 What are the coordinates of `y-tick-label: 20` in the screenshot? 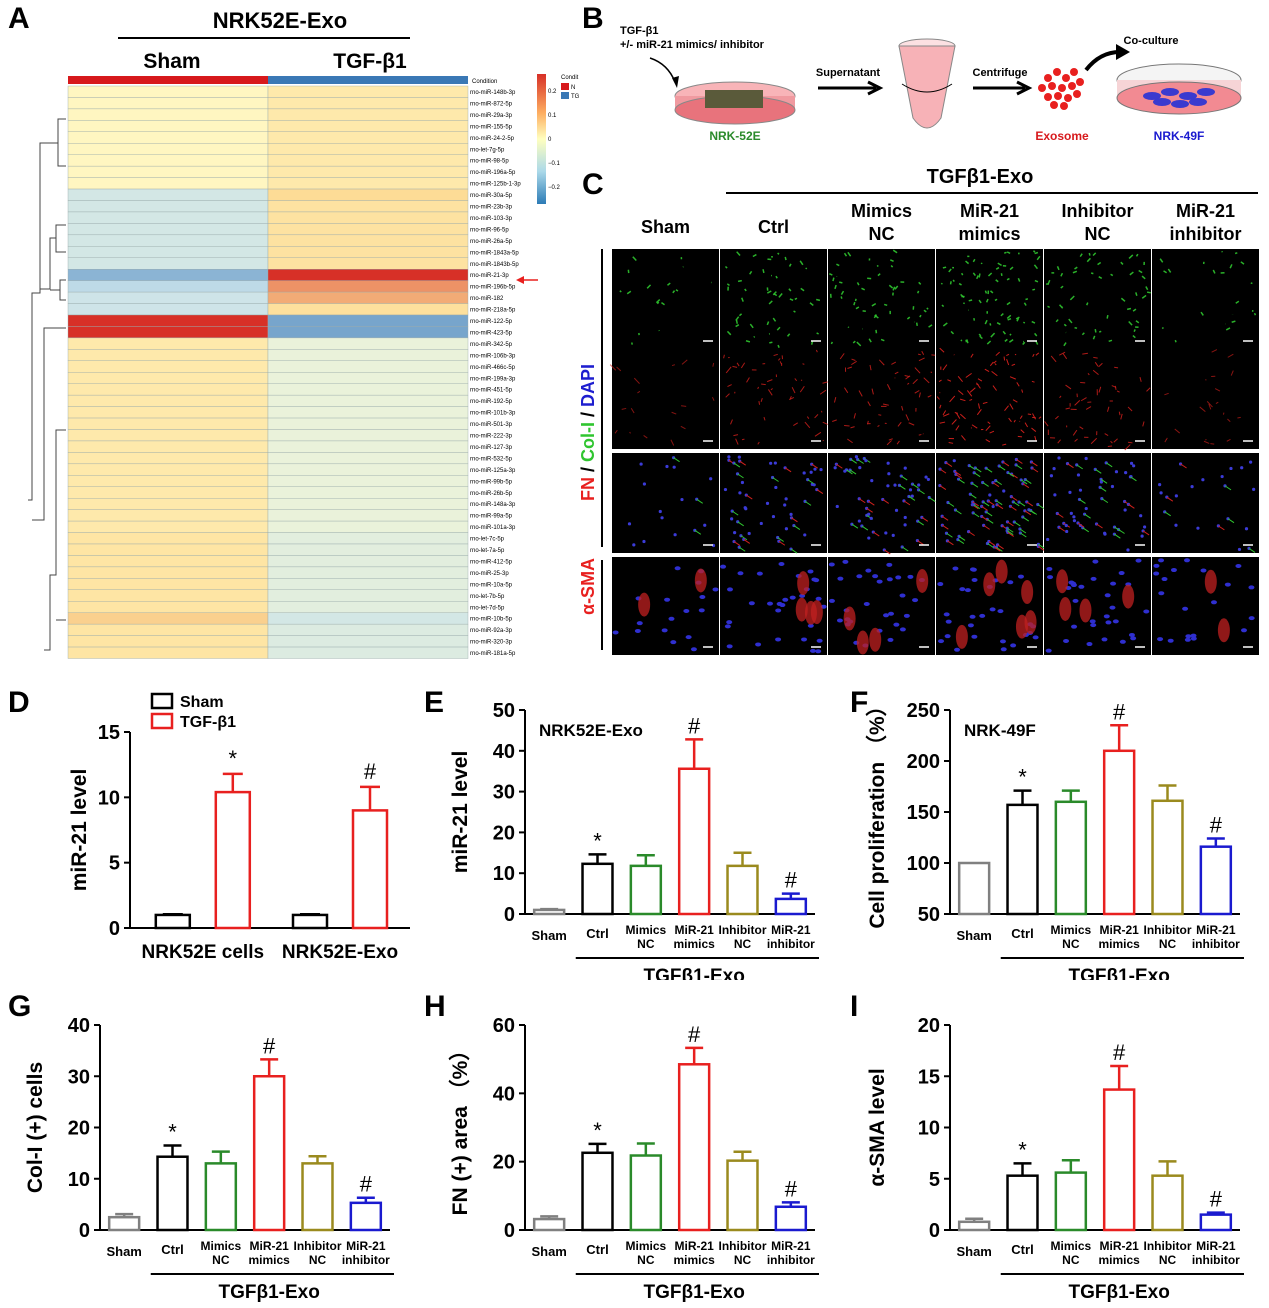 It's located at (504, 833).